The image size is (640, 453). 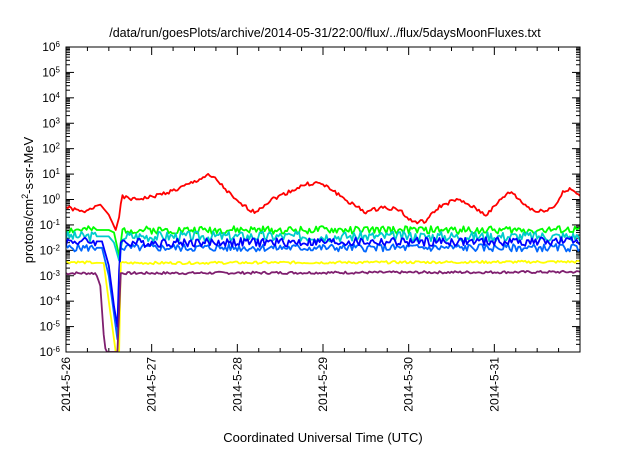 I want to click on y-tick-exp: -1, so click(x=57, y=221).